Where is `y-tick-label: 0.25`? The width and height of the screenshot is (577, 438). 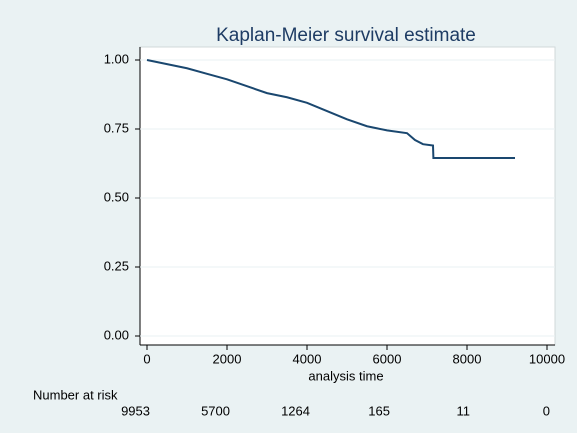
y-tick-label: 0.25 is located at coordinates (116, 265).